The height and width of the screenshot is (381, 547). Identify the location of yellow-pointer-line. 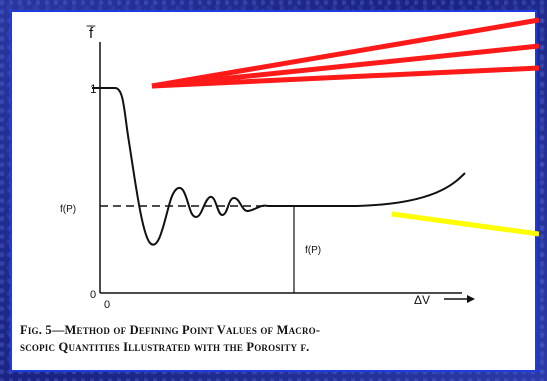
(465, 224).